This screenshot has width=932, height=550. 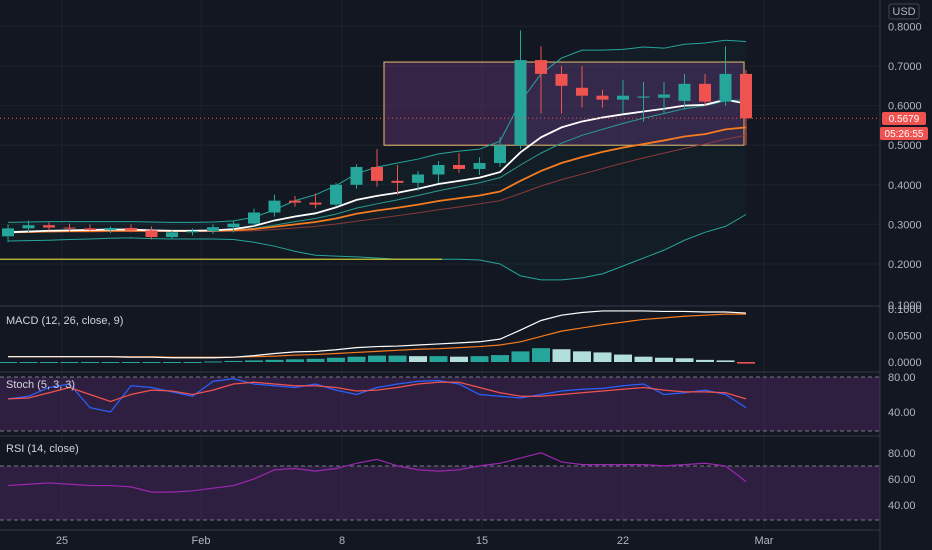 I want to click on macd-label: MACD (12, 26, close, 9), so click(x=64, y=321).